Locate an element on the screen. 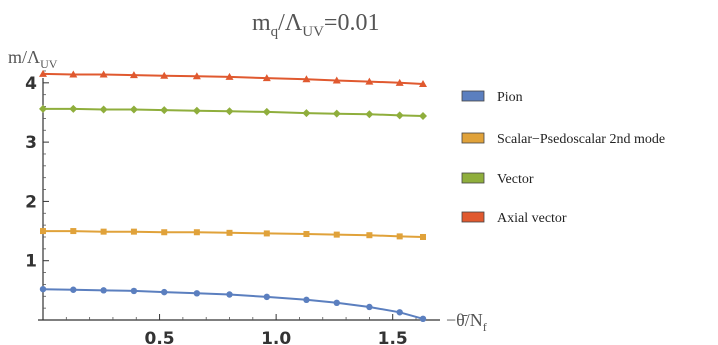 Image resolution: width=718 pixels, height=345 pixels. legend-label: Pion is located at coordinates (510, 97).